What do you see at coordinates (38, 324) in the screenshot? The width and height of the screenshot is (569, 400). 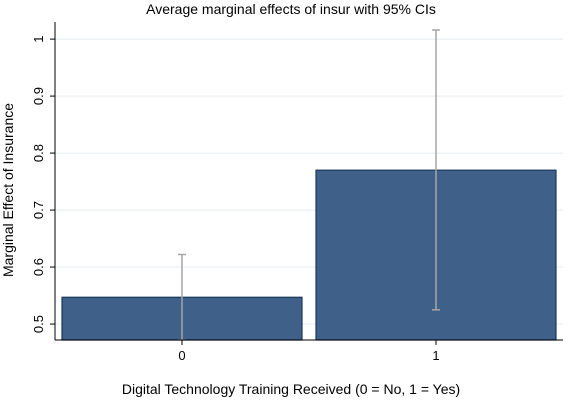 I see `y-tick-label: 0.5` at bounding box center [38, 324].